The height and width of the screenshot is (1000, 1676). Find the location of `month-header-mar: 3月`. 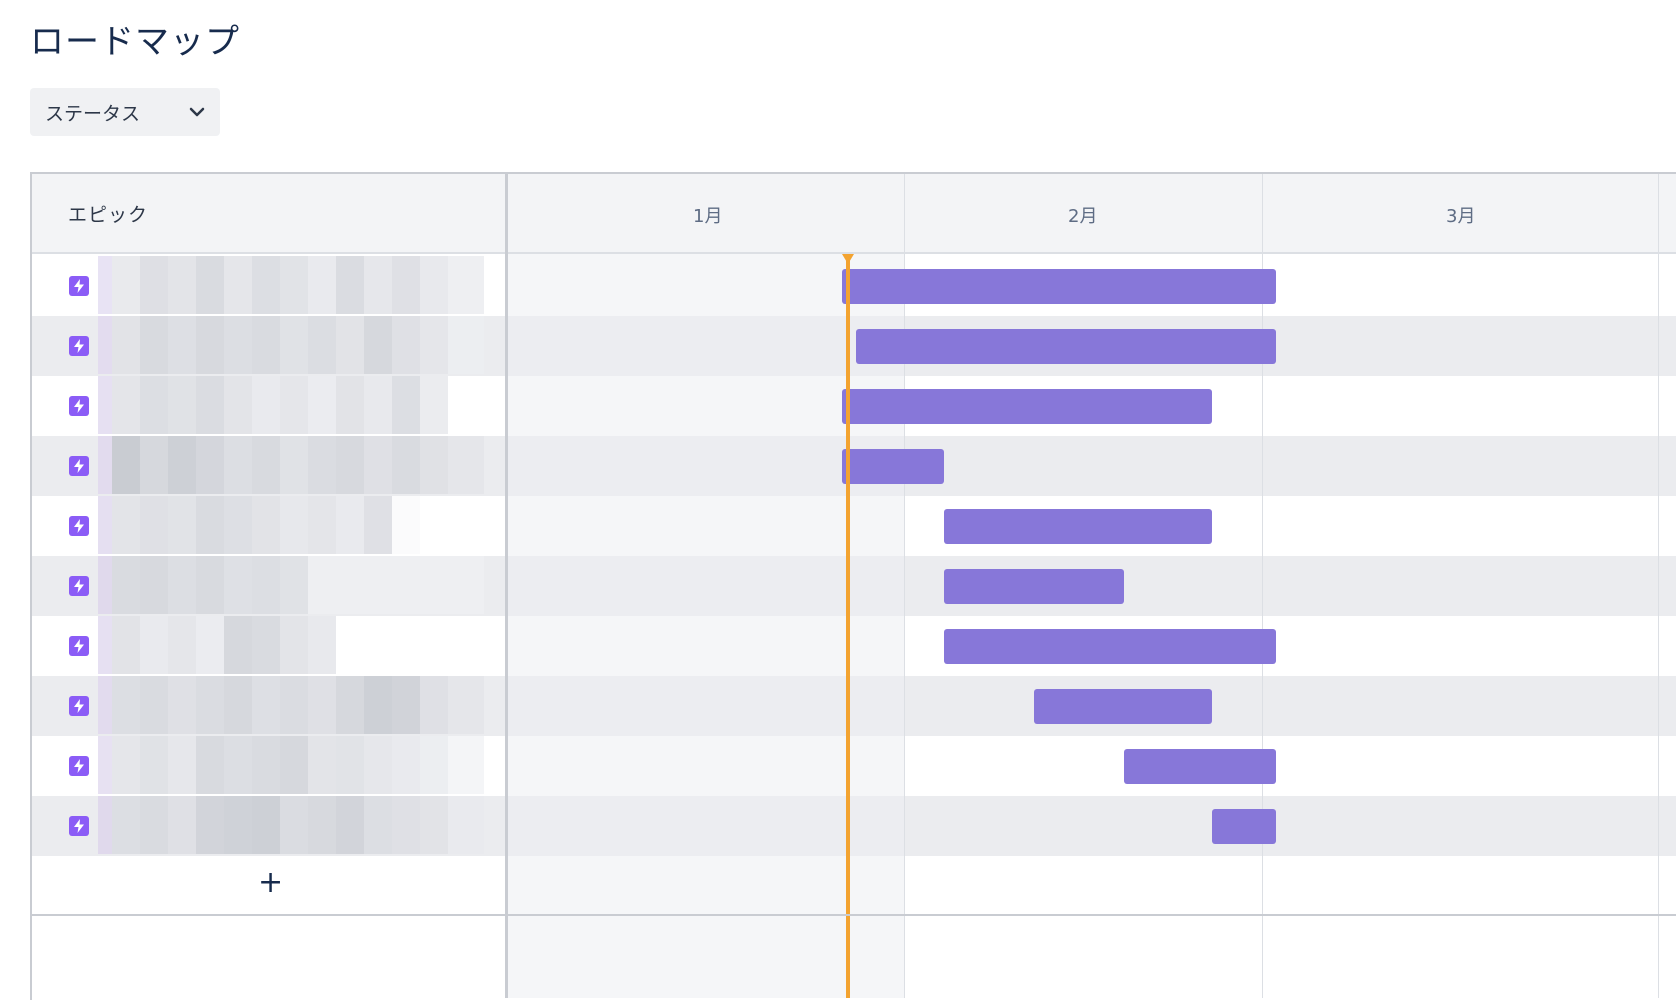

month-header-mar: 3月 is located at coordinates (1461, 216).